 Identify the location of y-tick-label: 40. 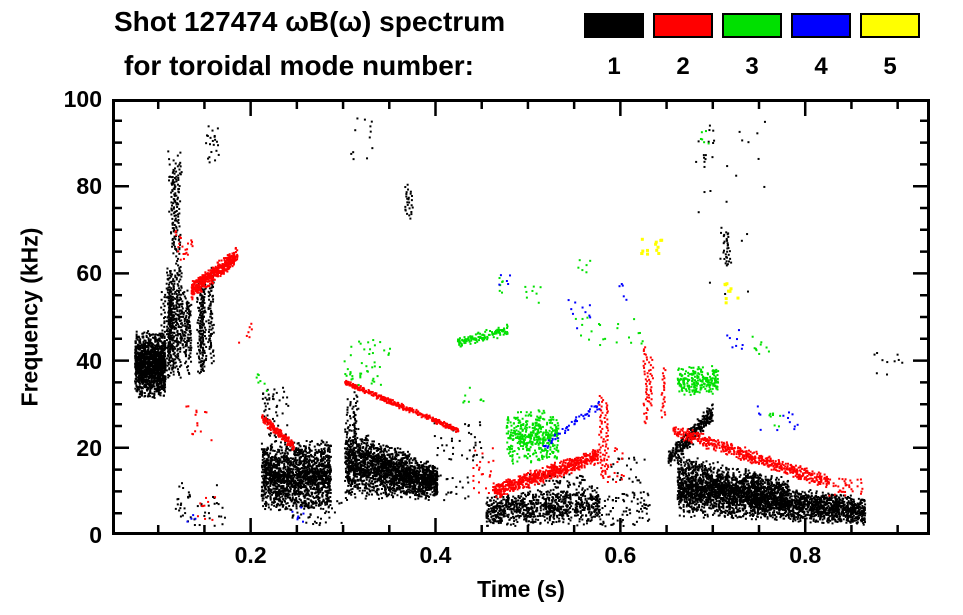
(89, 360).